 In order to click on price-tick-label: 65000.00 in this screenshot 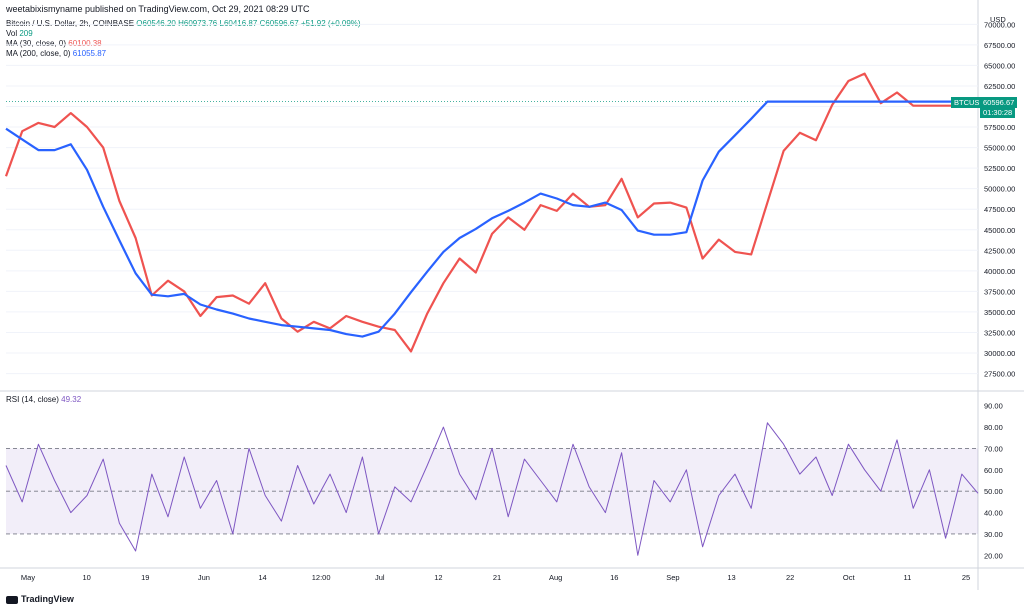, I will do `click(999, 65)`.